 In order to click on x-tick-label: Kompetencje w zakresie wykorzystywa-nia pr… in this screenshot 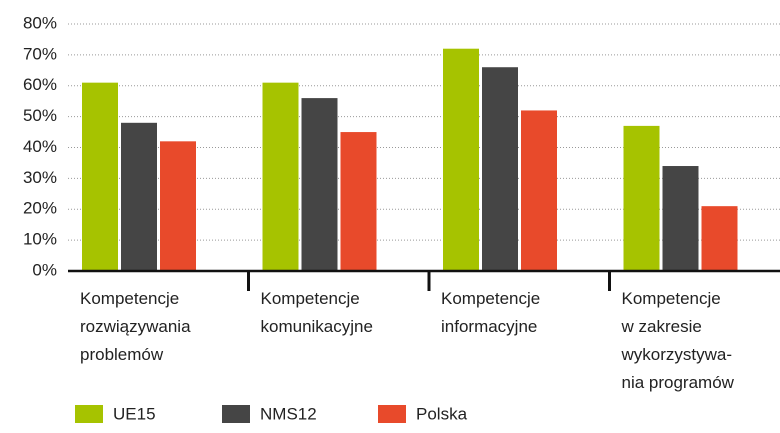, I will do `click(678, 340)`.